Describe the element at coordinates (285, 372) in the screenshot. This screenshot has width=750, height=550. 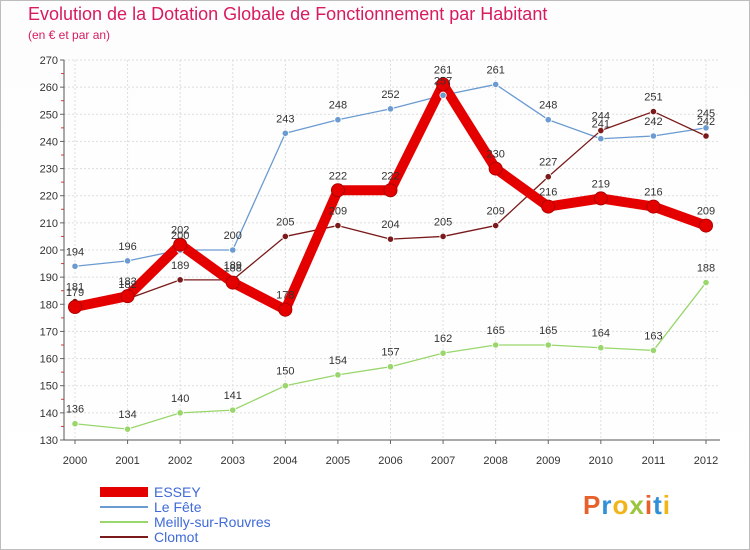
I see `data-label: 150` at that location.